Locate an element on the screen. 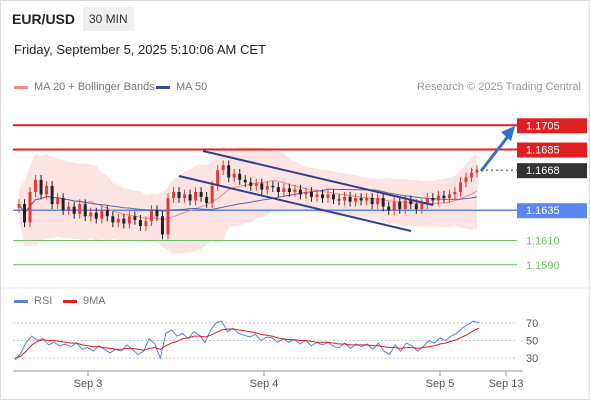  ma20-legend: MA 20 + Bollinger Bands is located at coordinates (84, 87).